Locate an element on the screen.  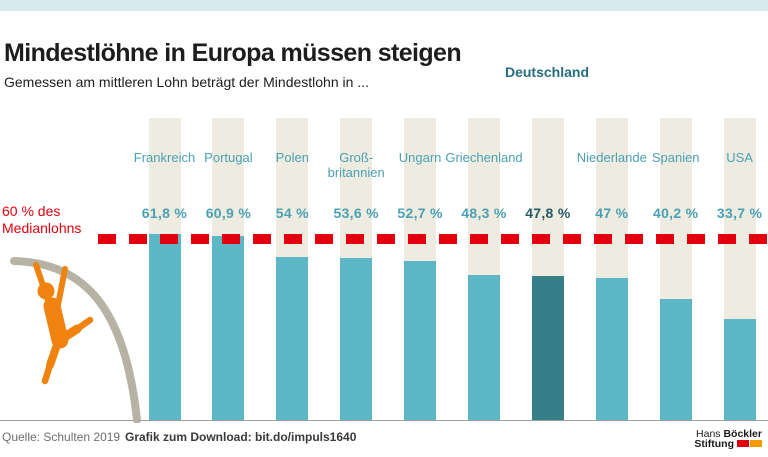
footer-source: Quelle: Schulten 2019 is located at coordinates (61, 437).